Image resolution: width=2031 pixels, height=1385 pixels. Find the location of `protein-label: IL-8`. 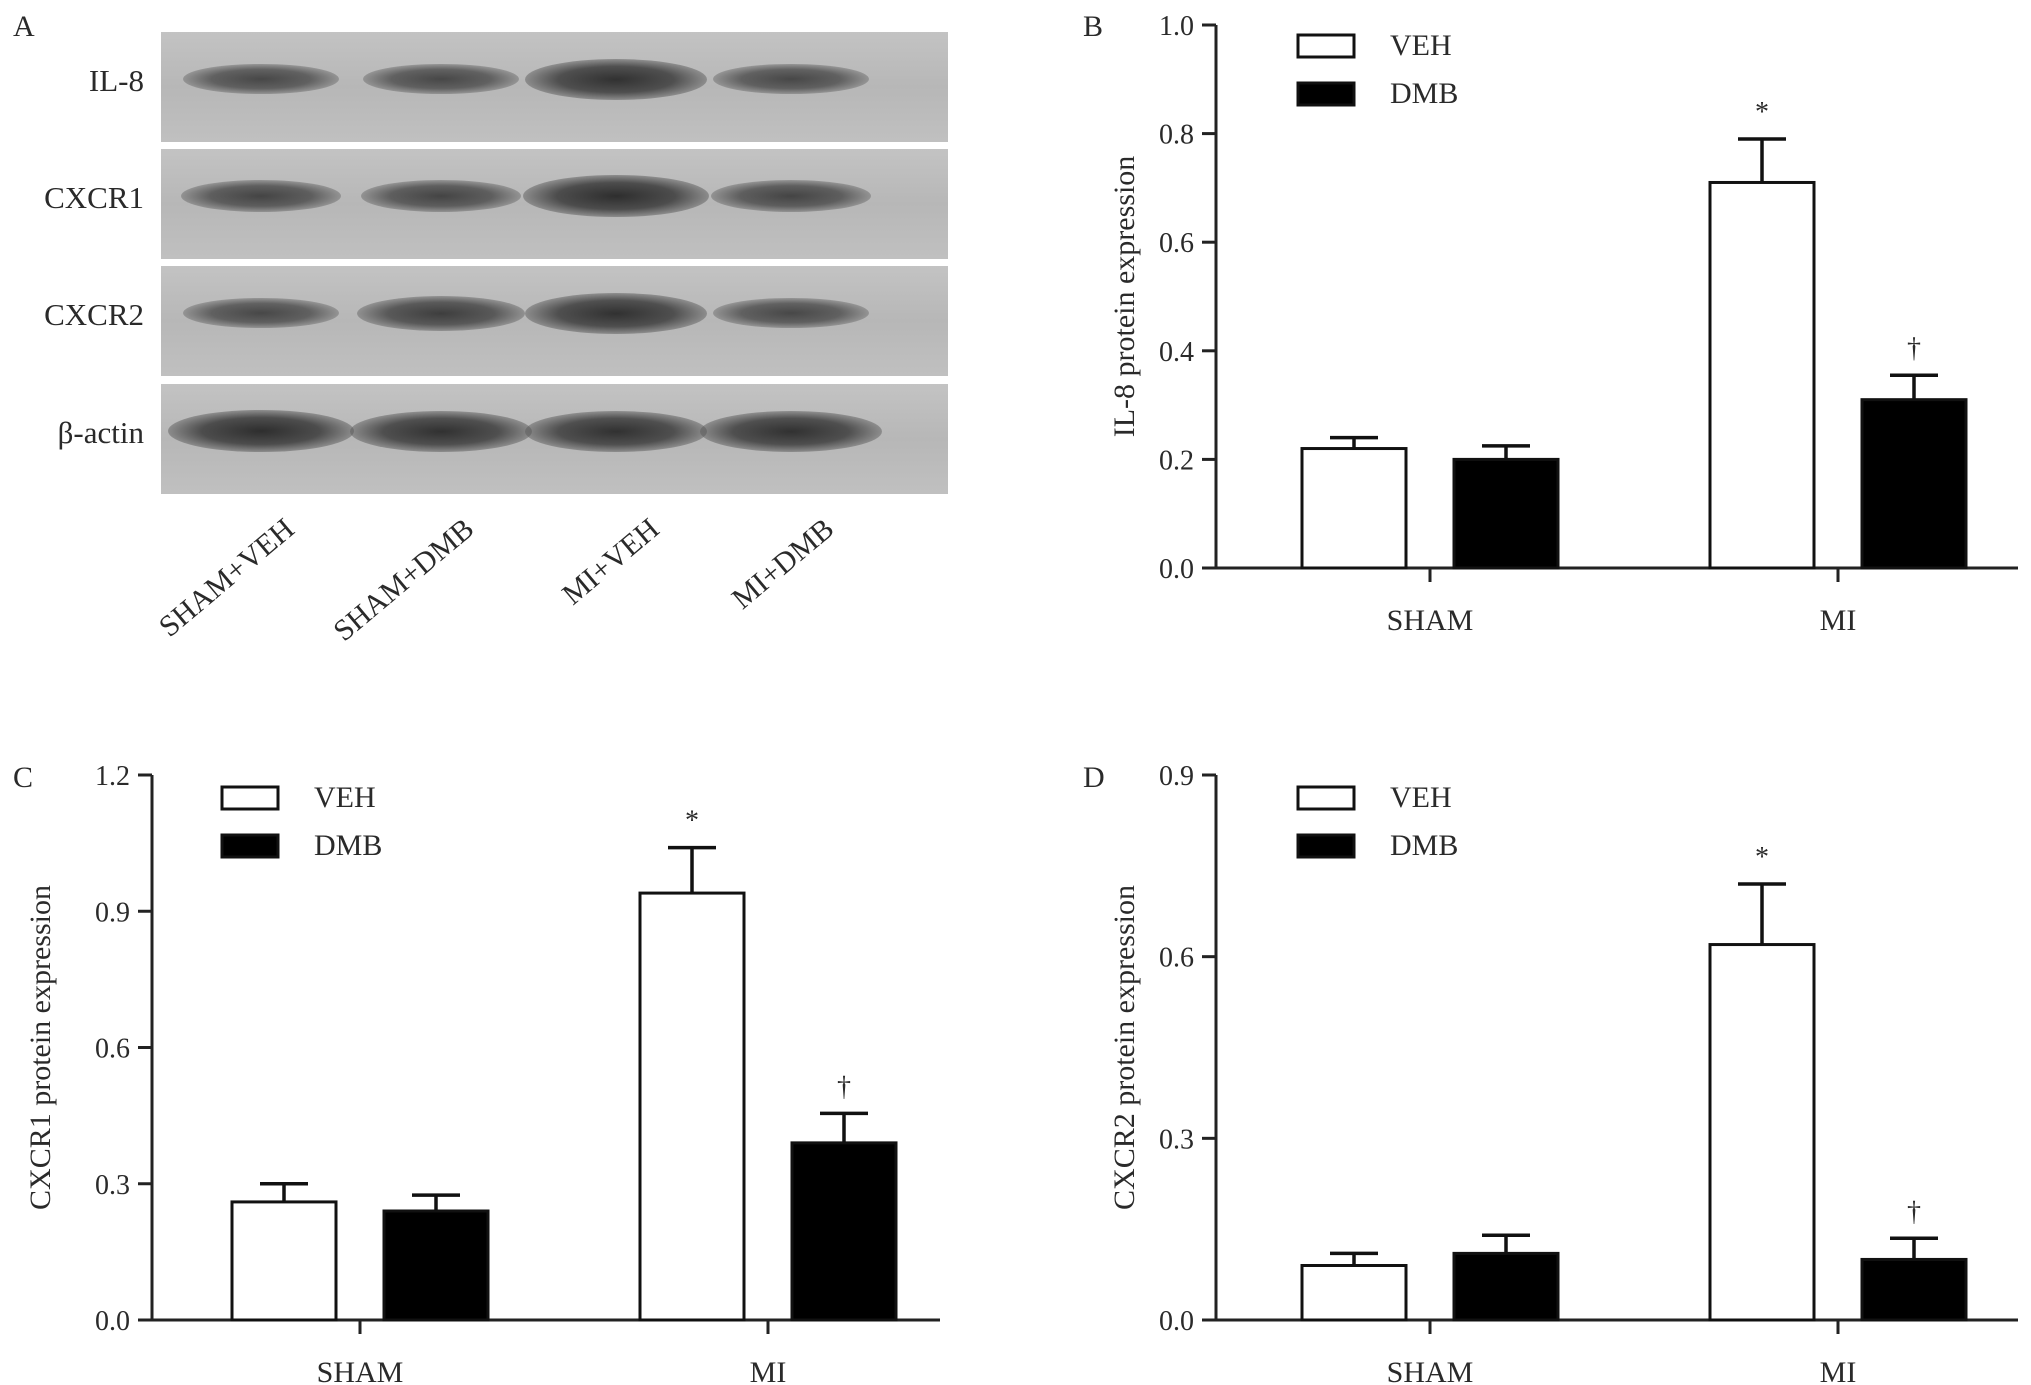

protein-label: IL-8 is located at coordinates (116, 80).